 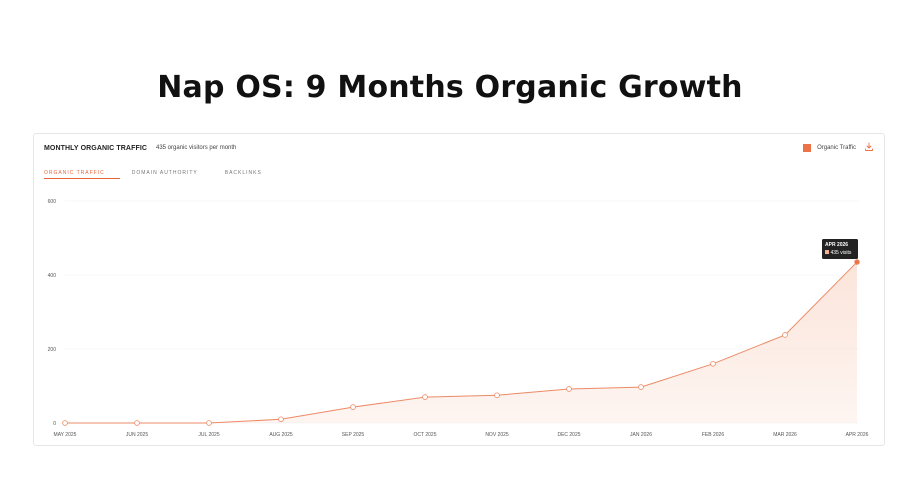 I want to click on x-tick-label: OCT 2025, so click(x=425, y=435).